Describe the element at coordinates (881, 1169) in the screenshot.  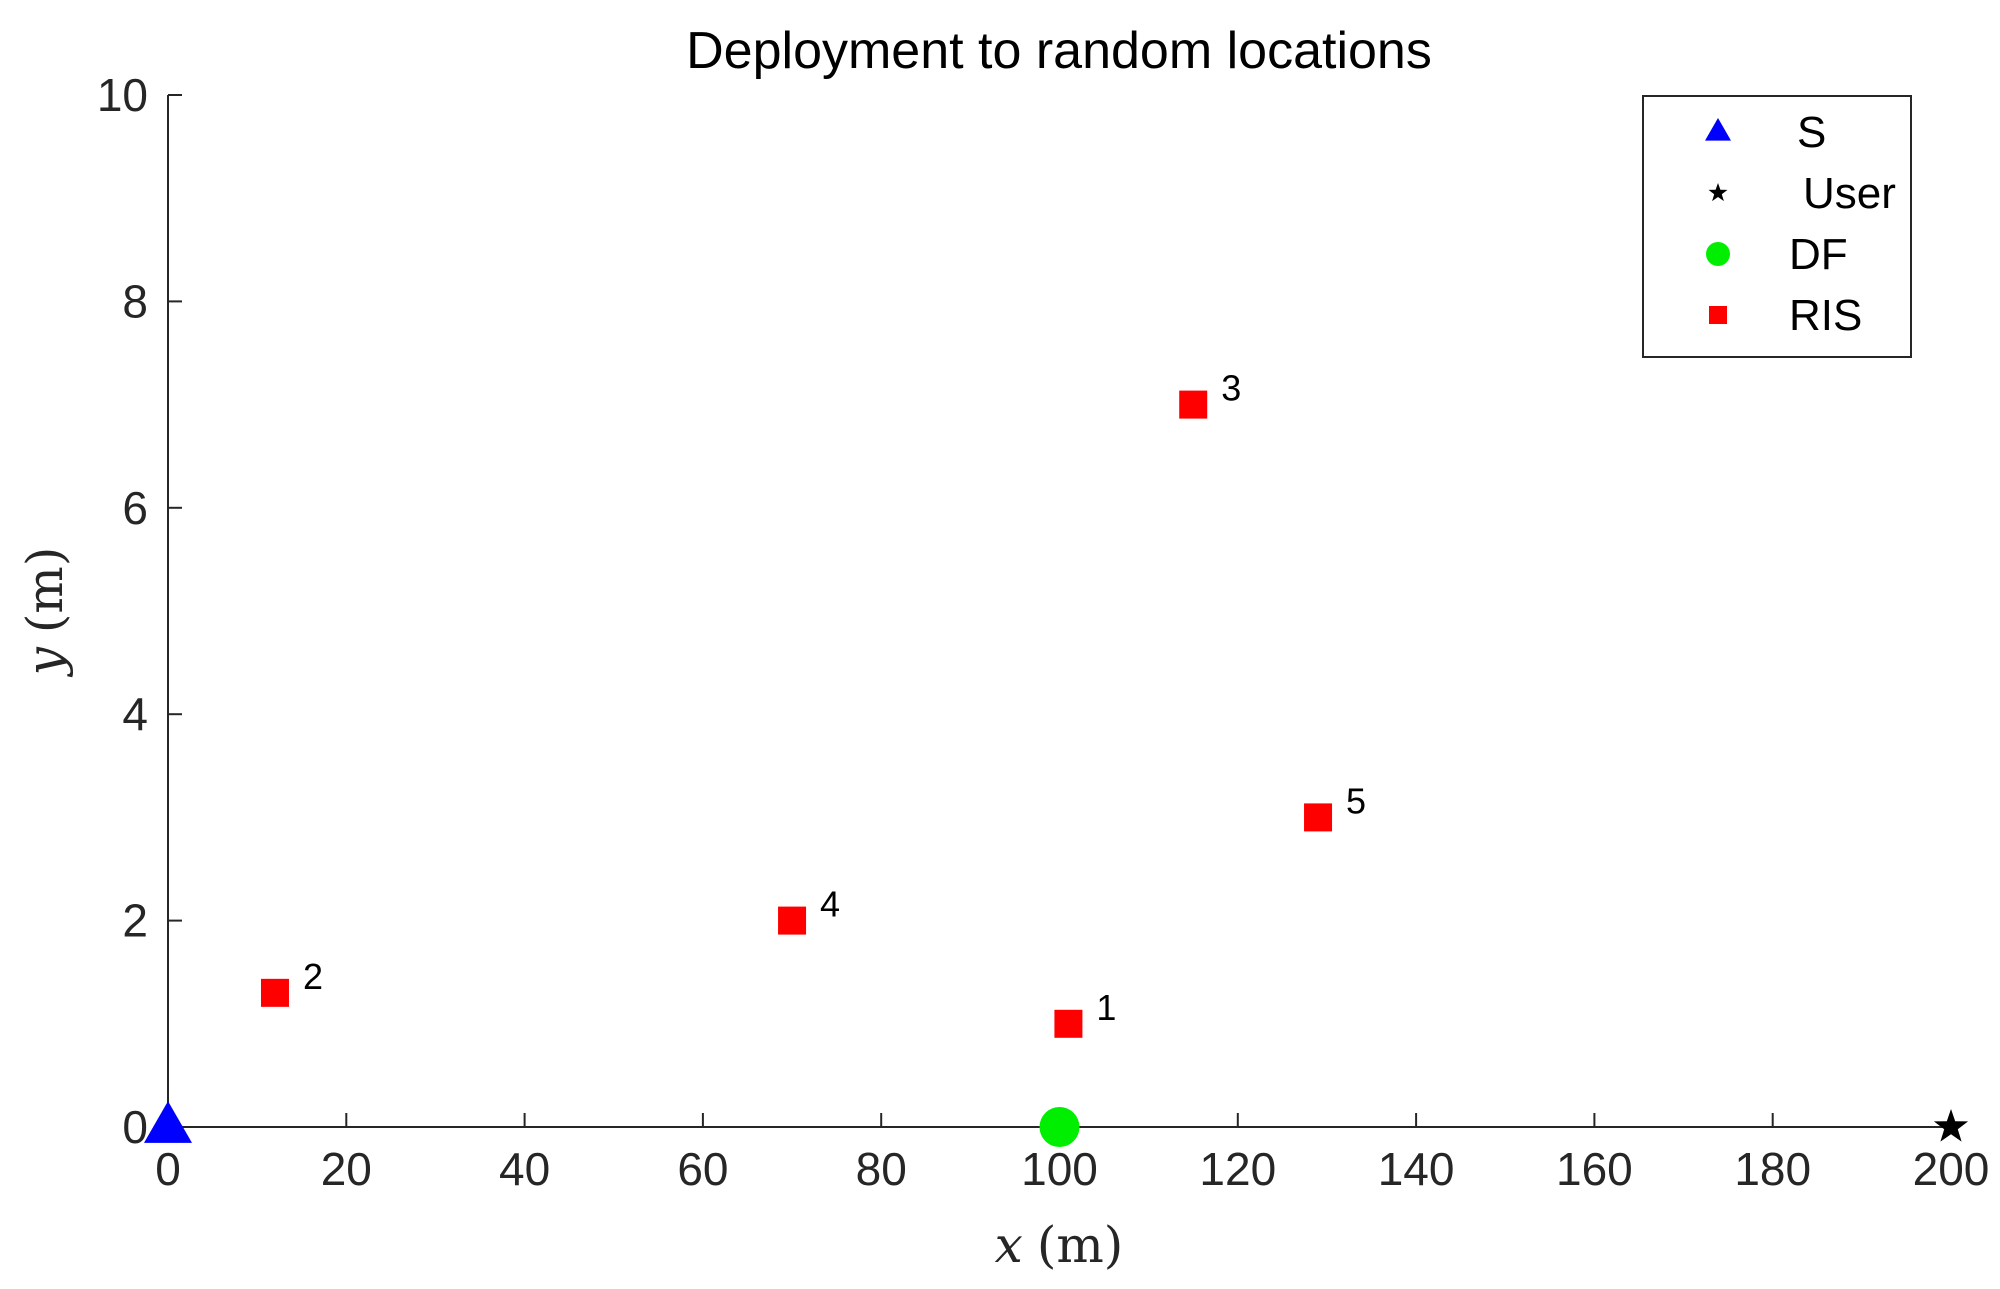
I see `x-tick-label: 80` at that location.